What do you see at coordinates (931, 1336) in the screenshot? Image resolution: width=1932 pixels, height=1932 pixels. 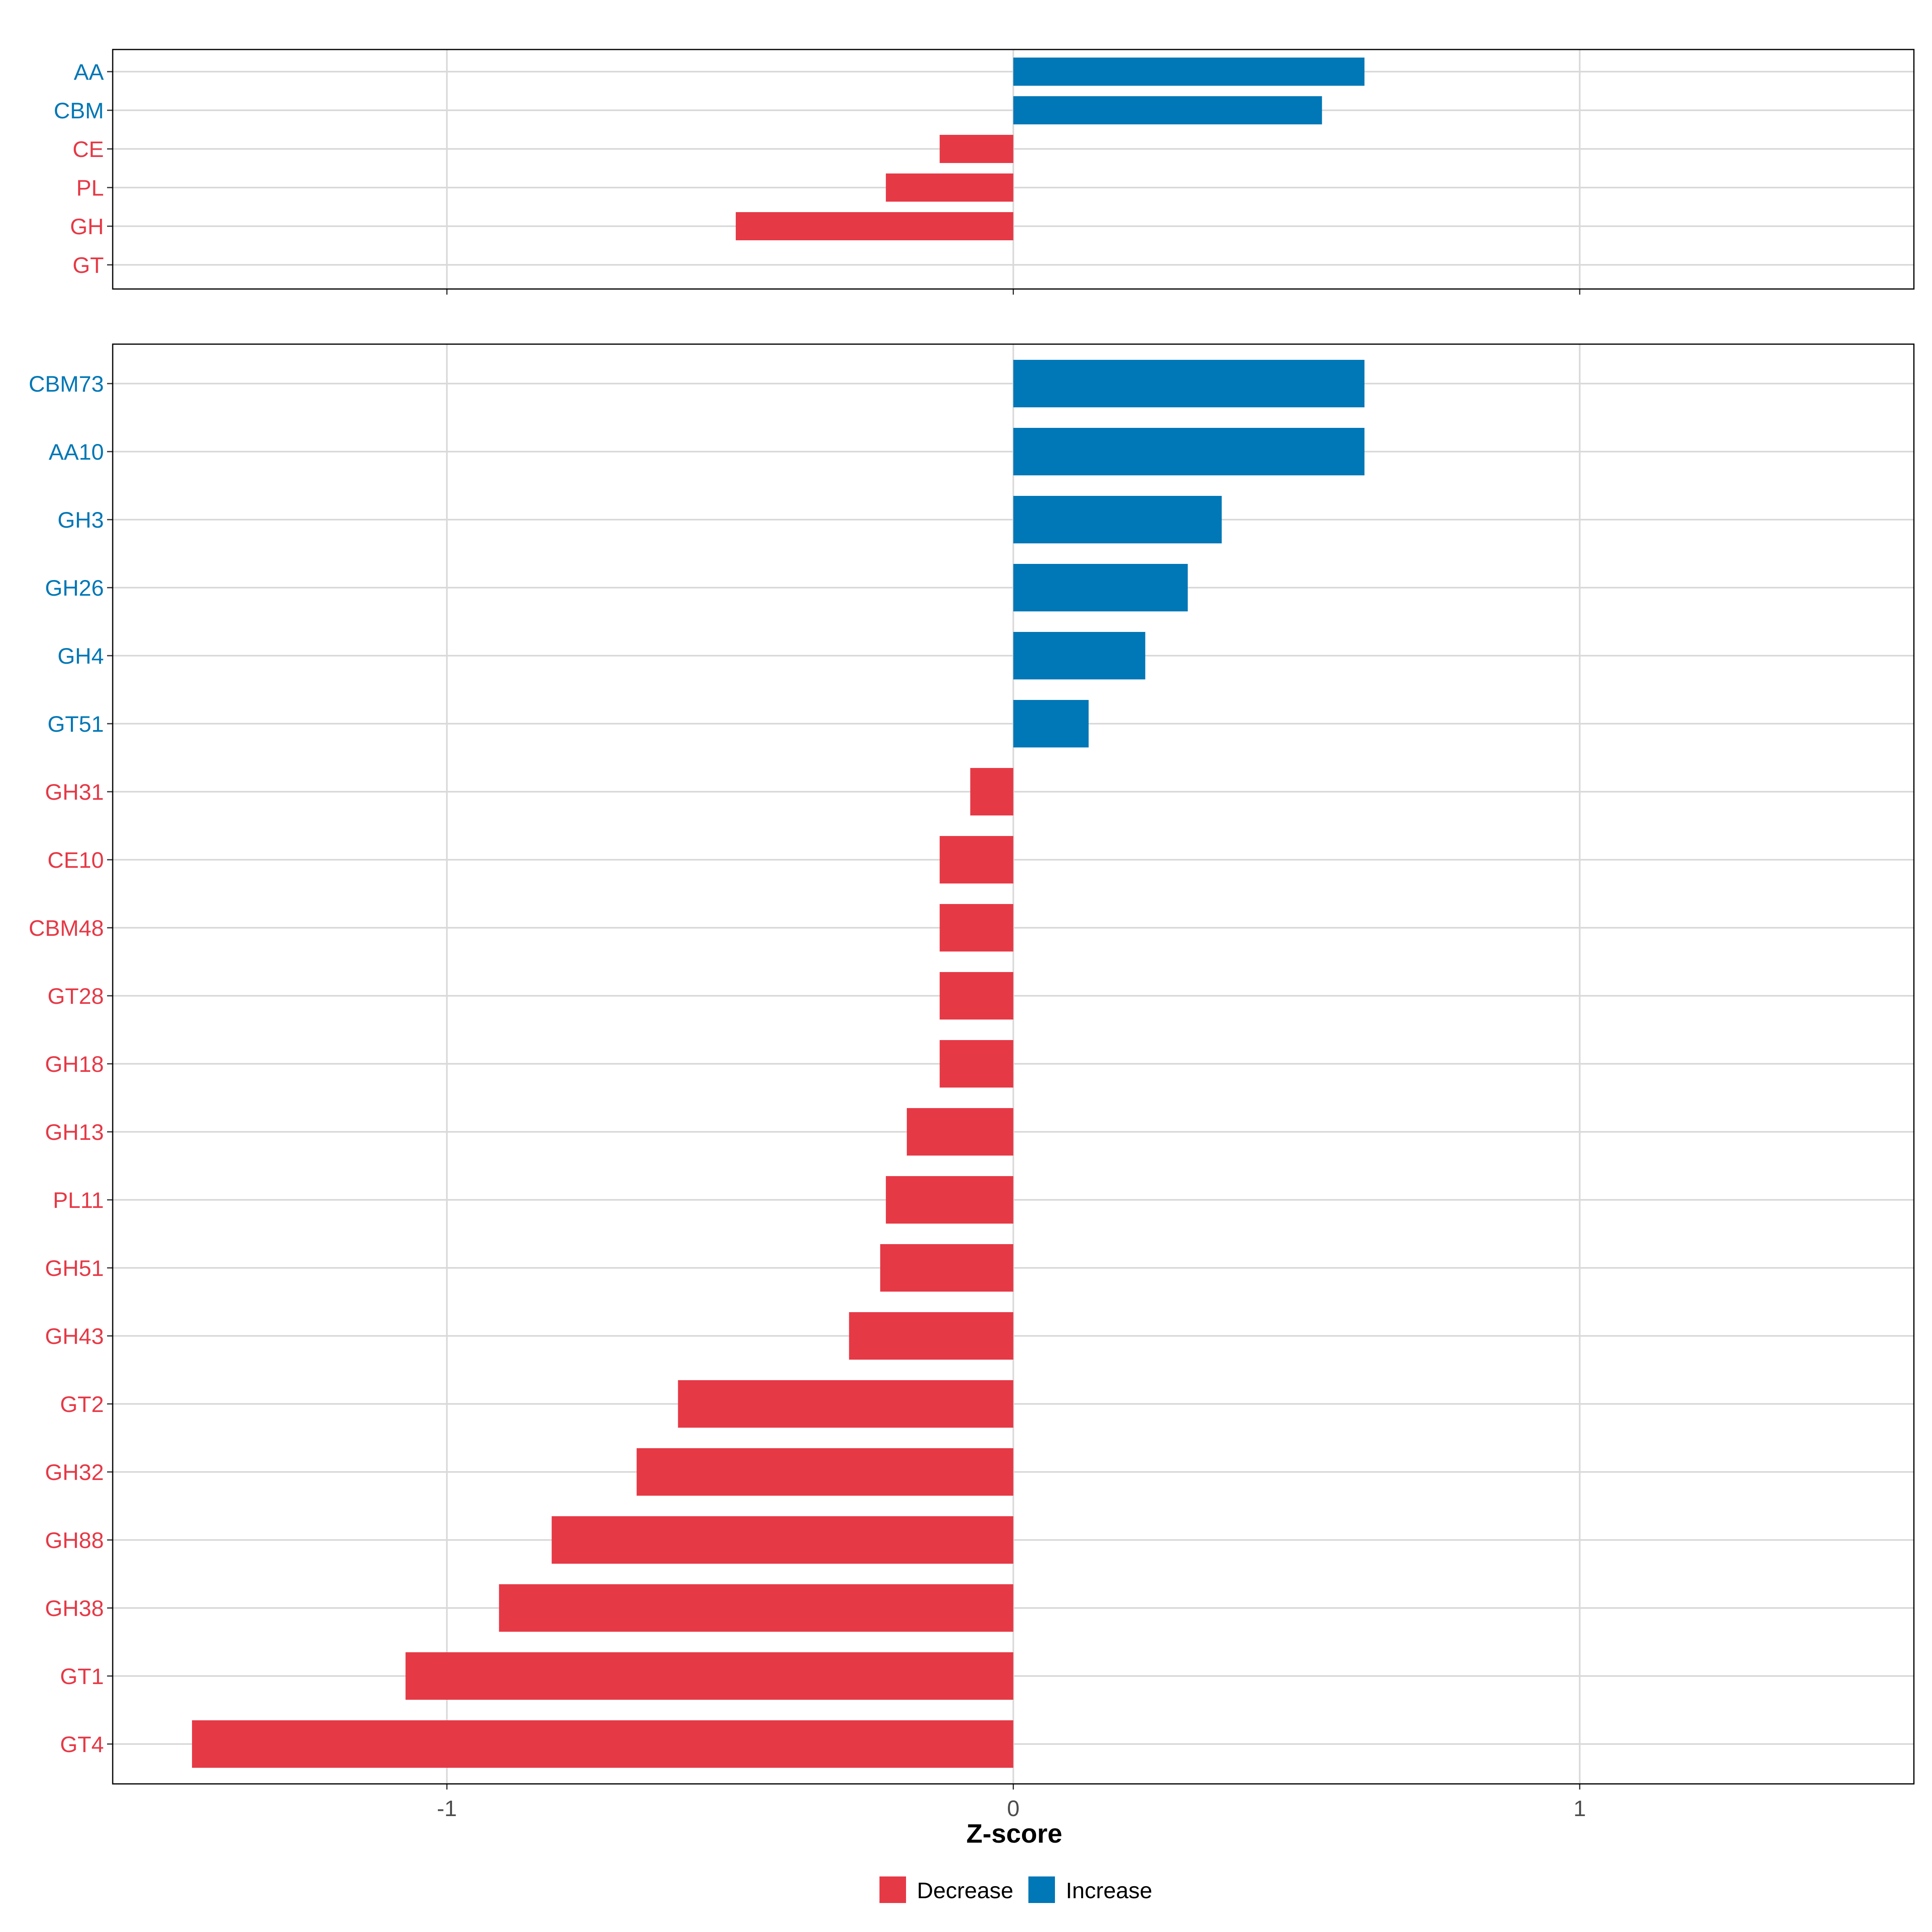 I see `bar-gh43` at bounding box center [931, 1336].